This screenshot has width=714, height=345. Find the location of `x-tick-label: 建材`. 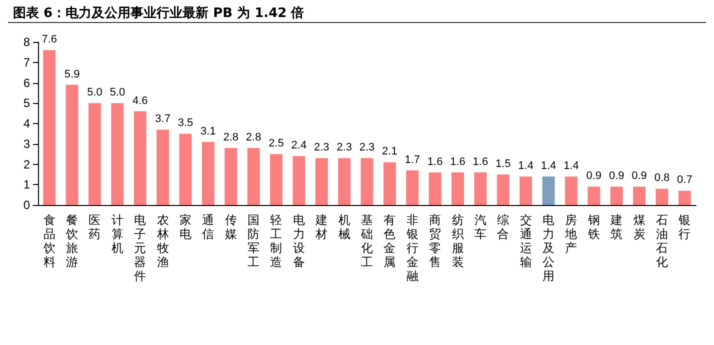

x-tick-label: 建材 is located at coordinates (321, 227).